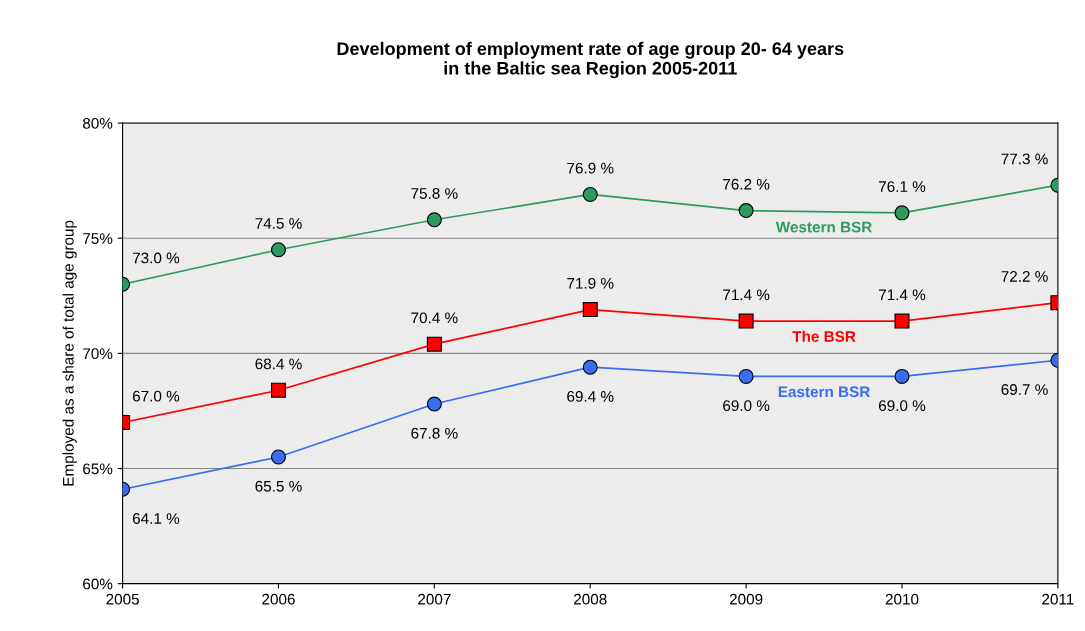 The image size is (1085, 631). I want to click on data-label: 68.4 %, so click(278, 364).